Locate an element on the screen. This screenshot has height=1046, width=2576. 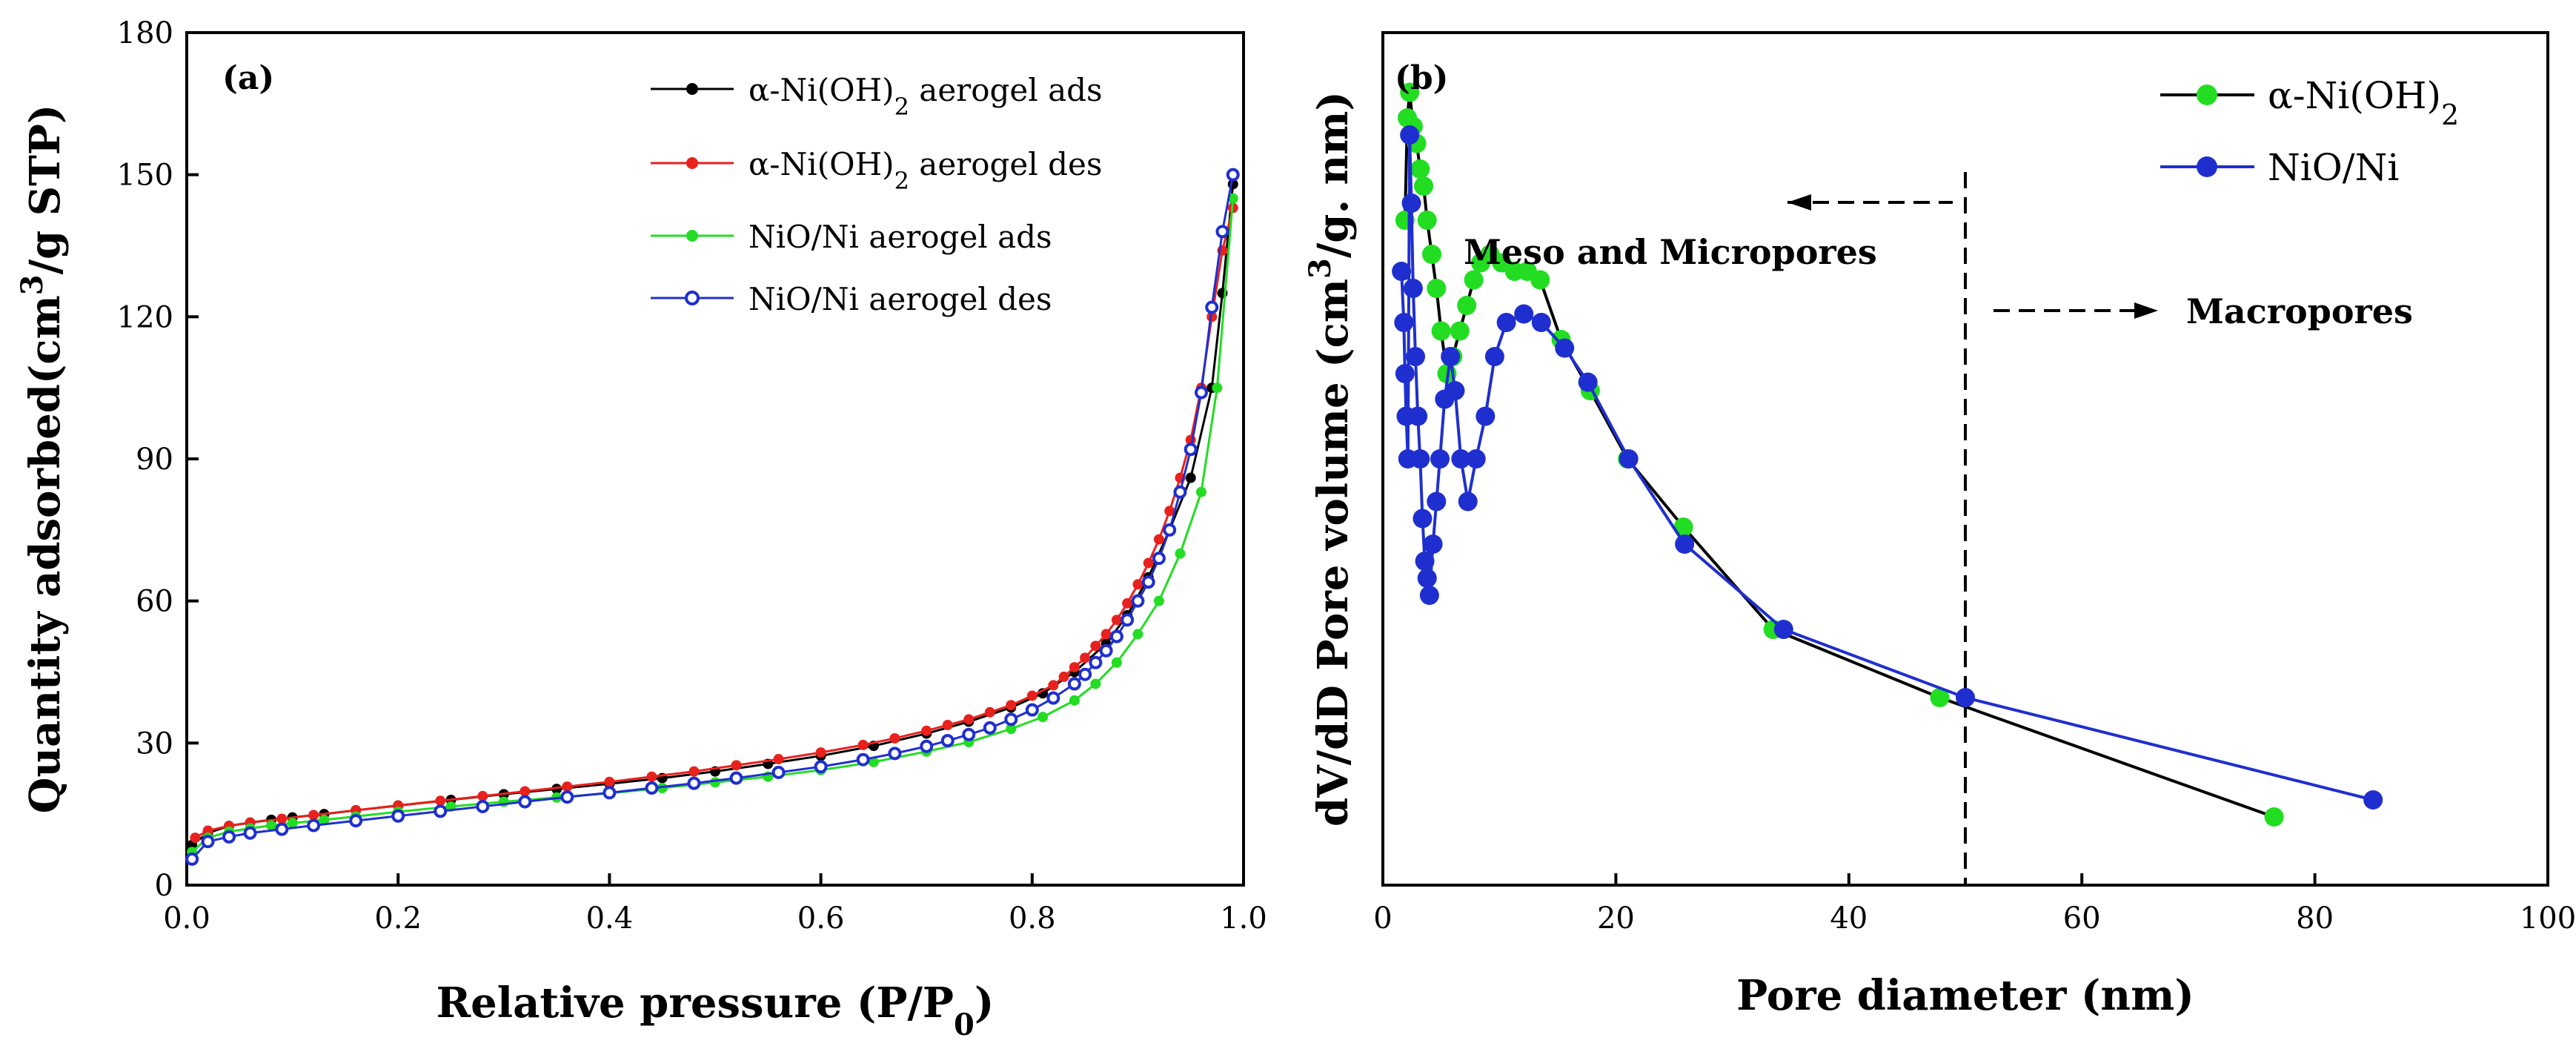
y-tick-label: 150 is located at coordinates (145, 176).